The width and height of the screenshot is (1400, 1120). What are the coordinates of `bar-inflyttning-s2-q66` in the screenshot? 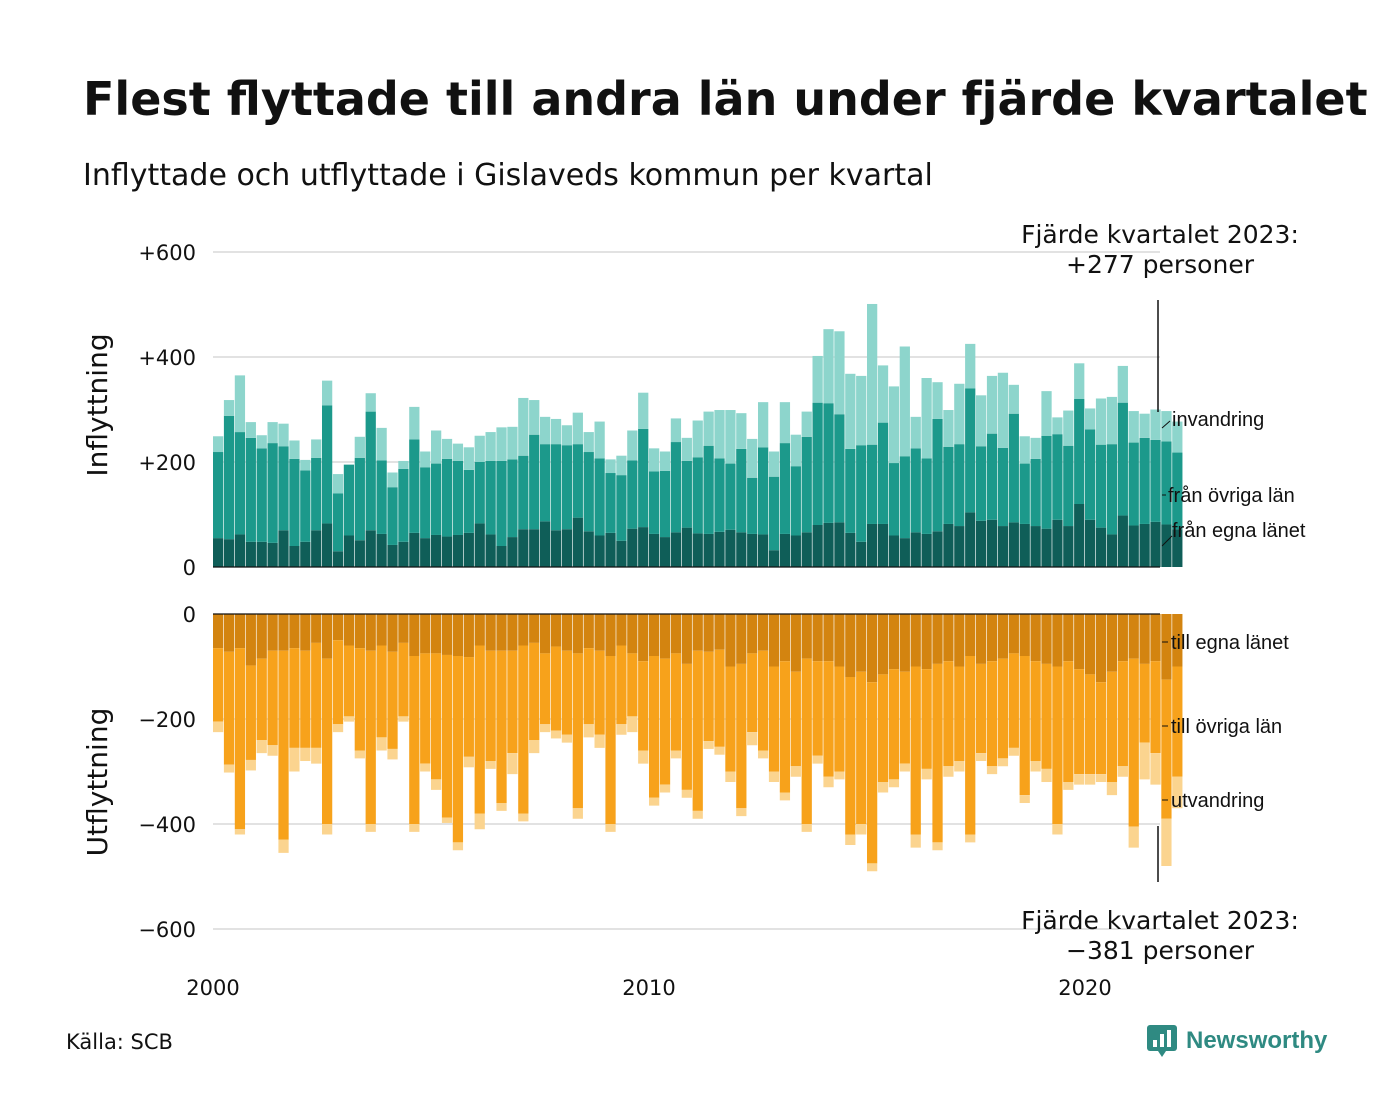 It's located at (937, 400).